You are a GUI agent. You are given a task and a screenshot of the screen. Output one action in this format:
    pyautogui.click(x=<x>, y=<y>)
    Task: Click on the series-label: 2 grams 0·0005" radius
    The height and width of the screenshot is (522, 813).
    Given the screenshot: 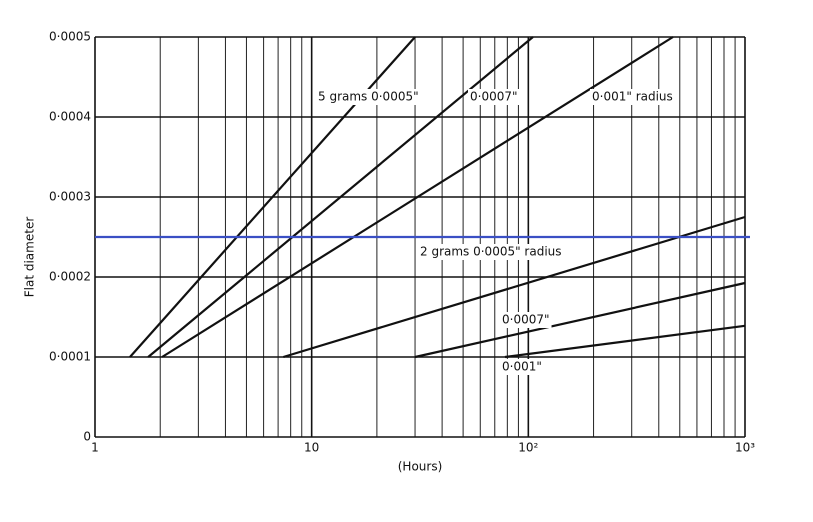 What is the action you would take?
    pyautogui.click(x=491, y=252)
    